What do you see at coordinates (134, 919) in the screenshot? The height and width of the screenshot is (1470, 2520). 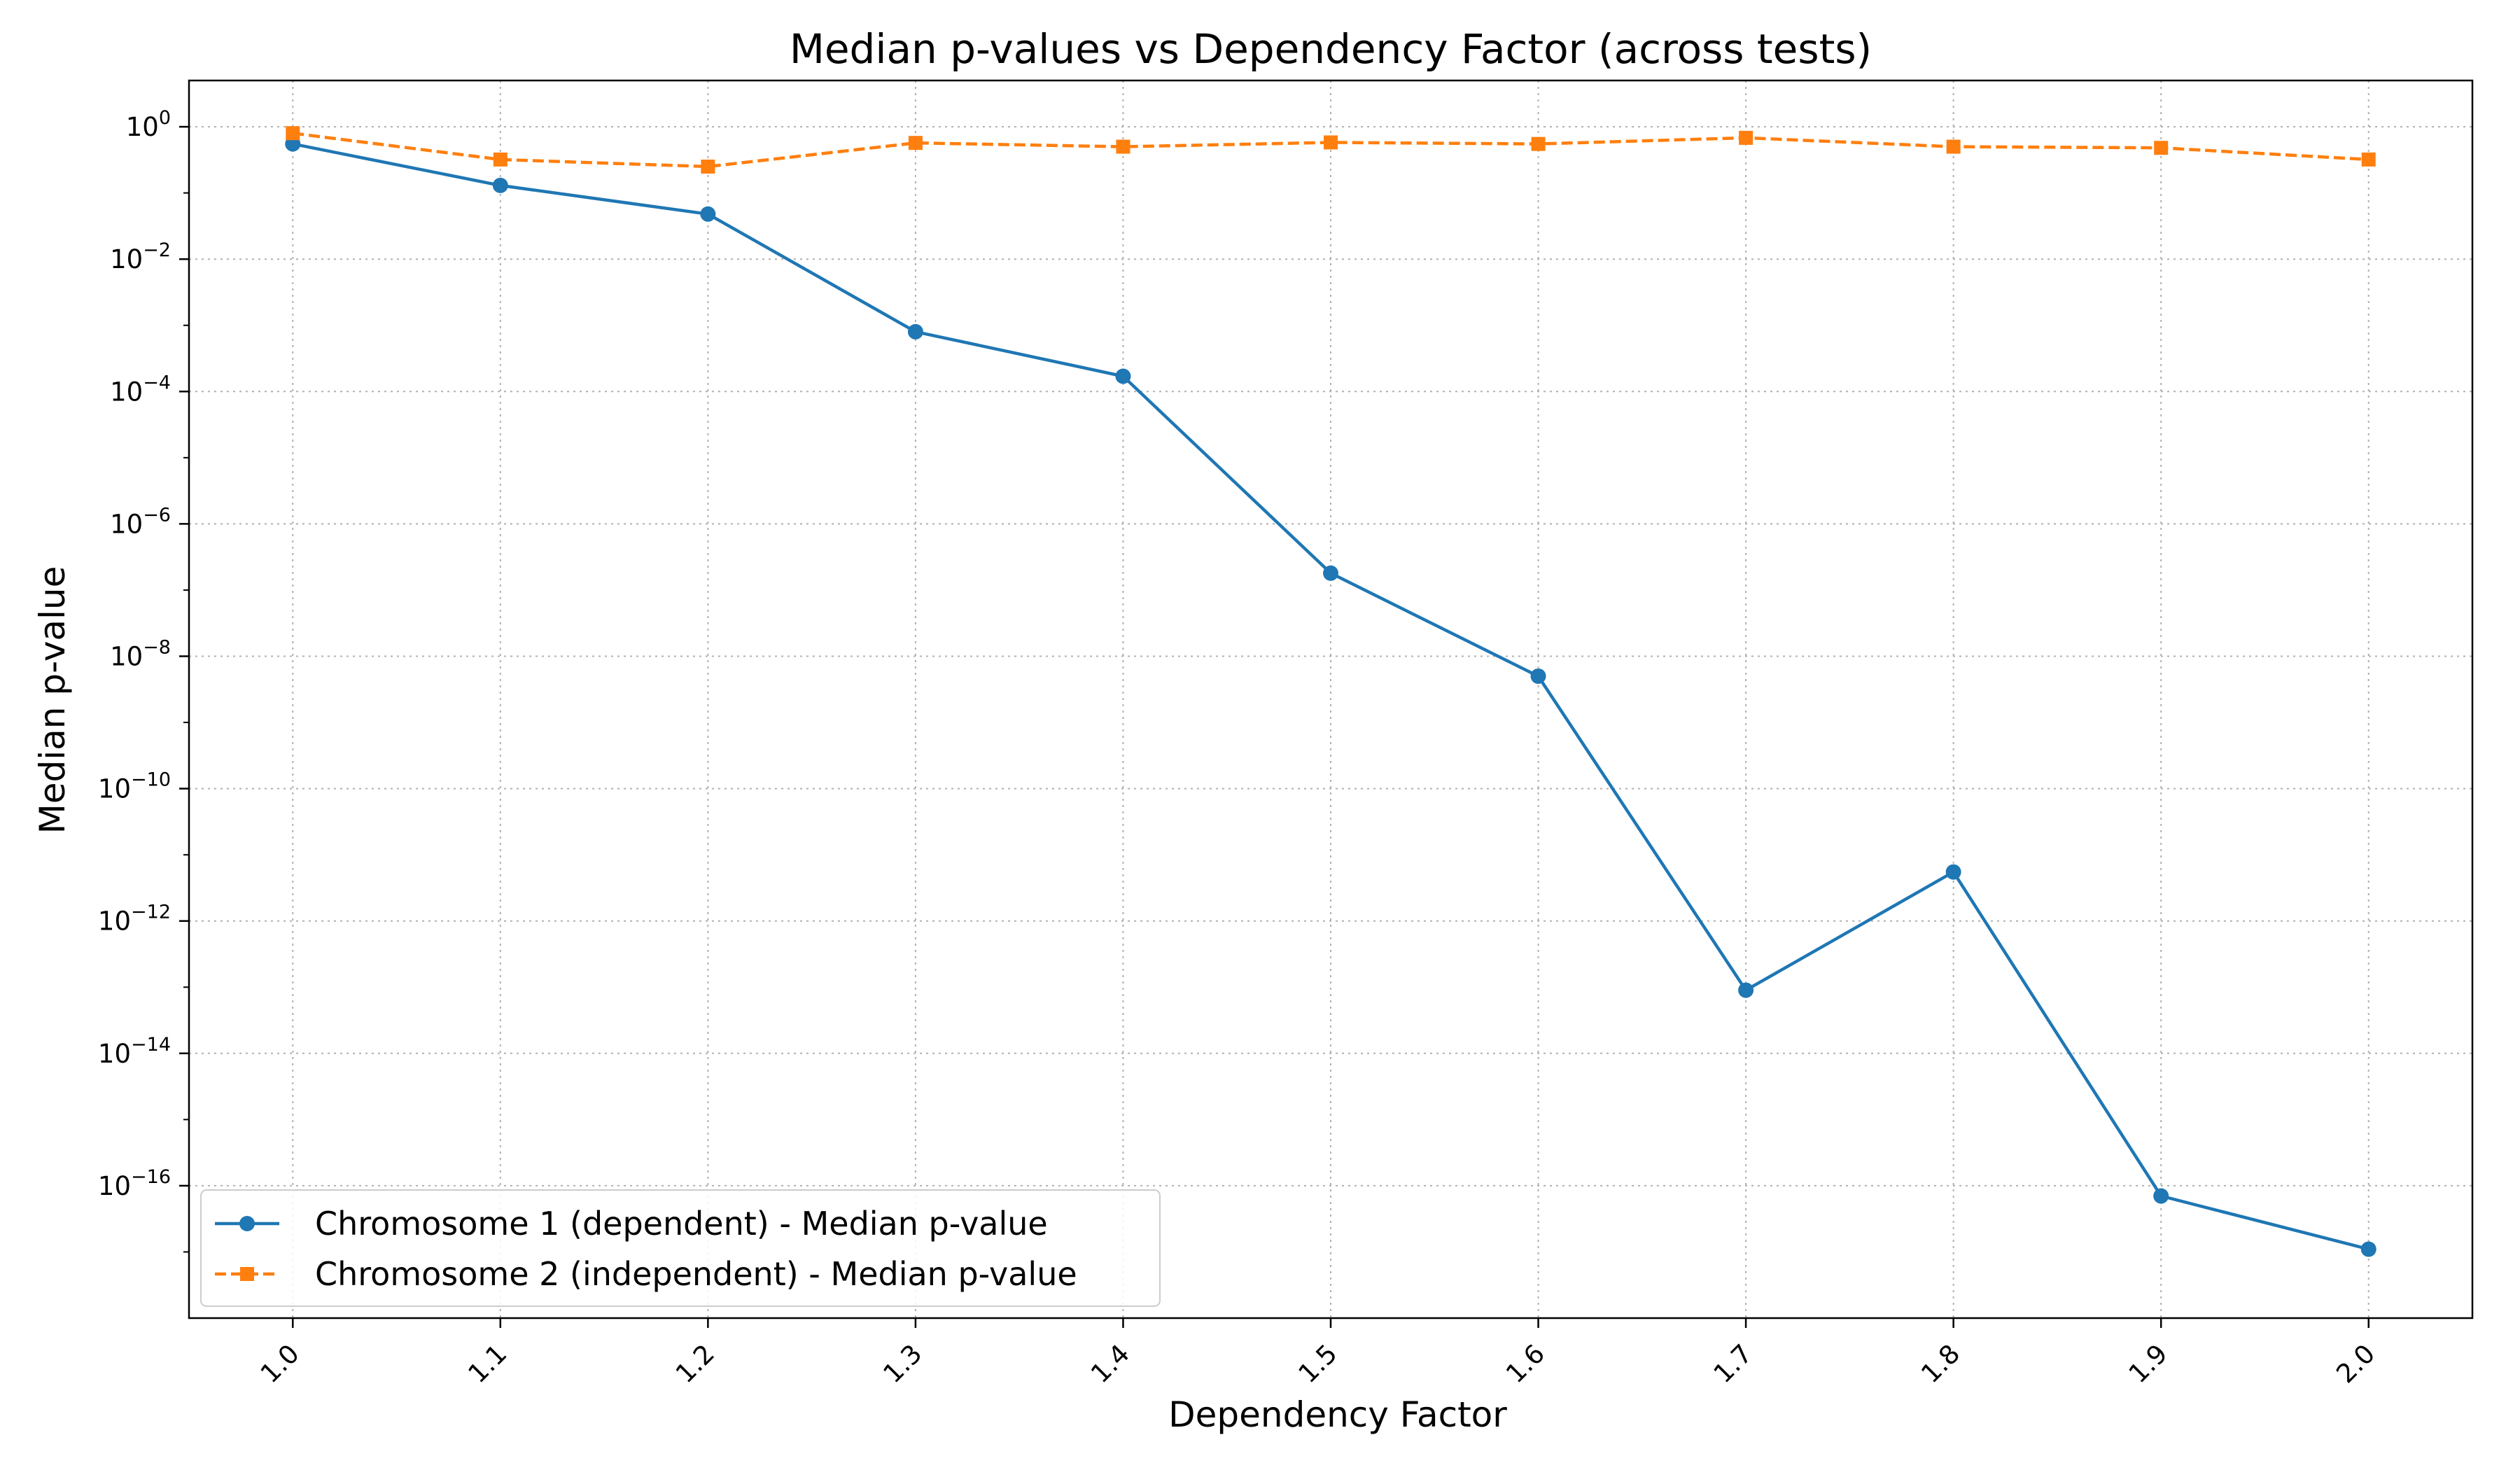 I see `y-tick-label: 10−12` at bounding box center [134, 919].